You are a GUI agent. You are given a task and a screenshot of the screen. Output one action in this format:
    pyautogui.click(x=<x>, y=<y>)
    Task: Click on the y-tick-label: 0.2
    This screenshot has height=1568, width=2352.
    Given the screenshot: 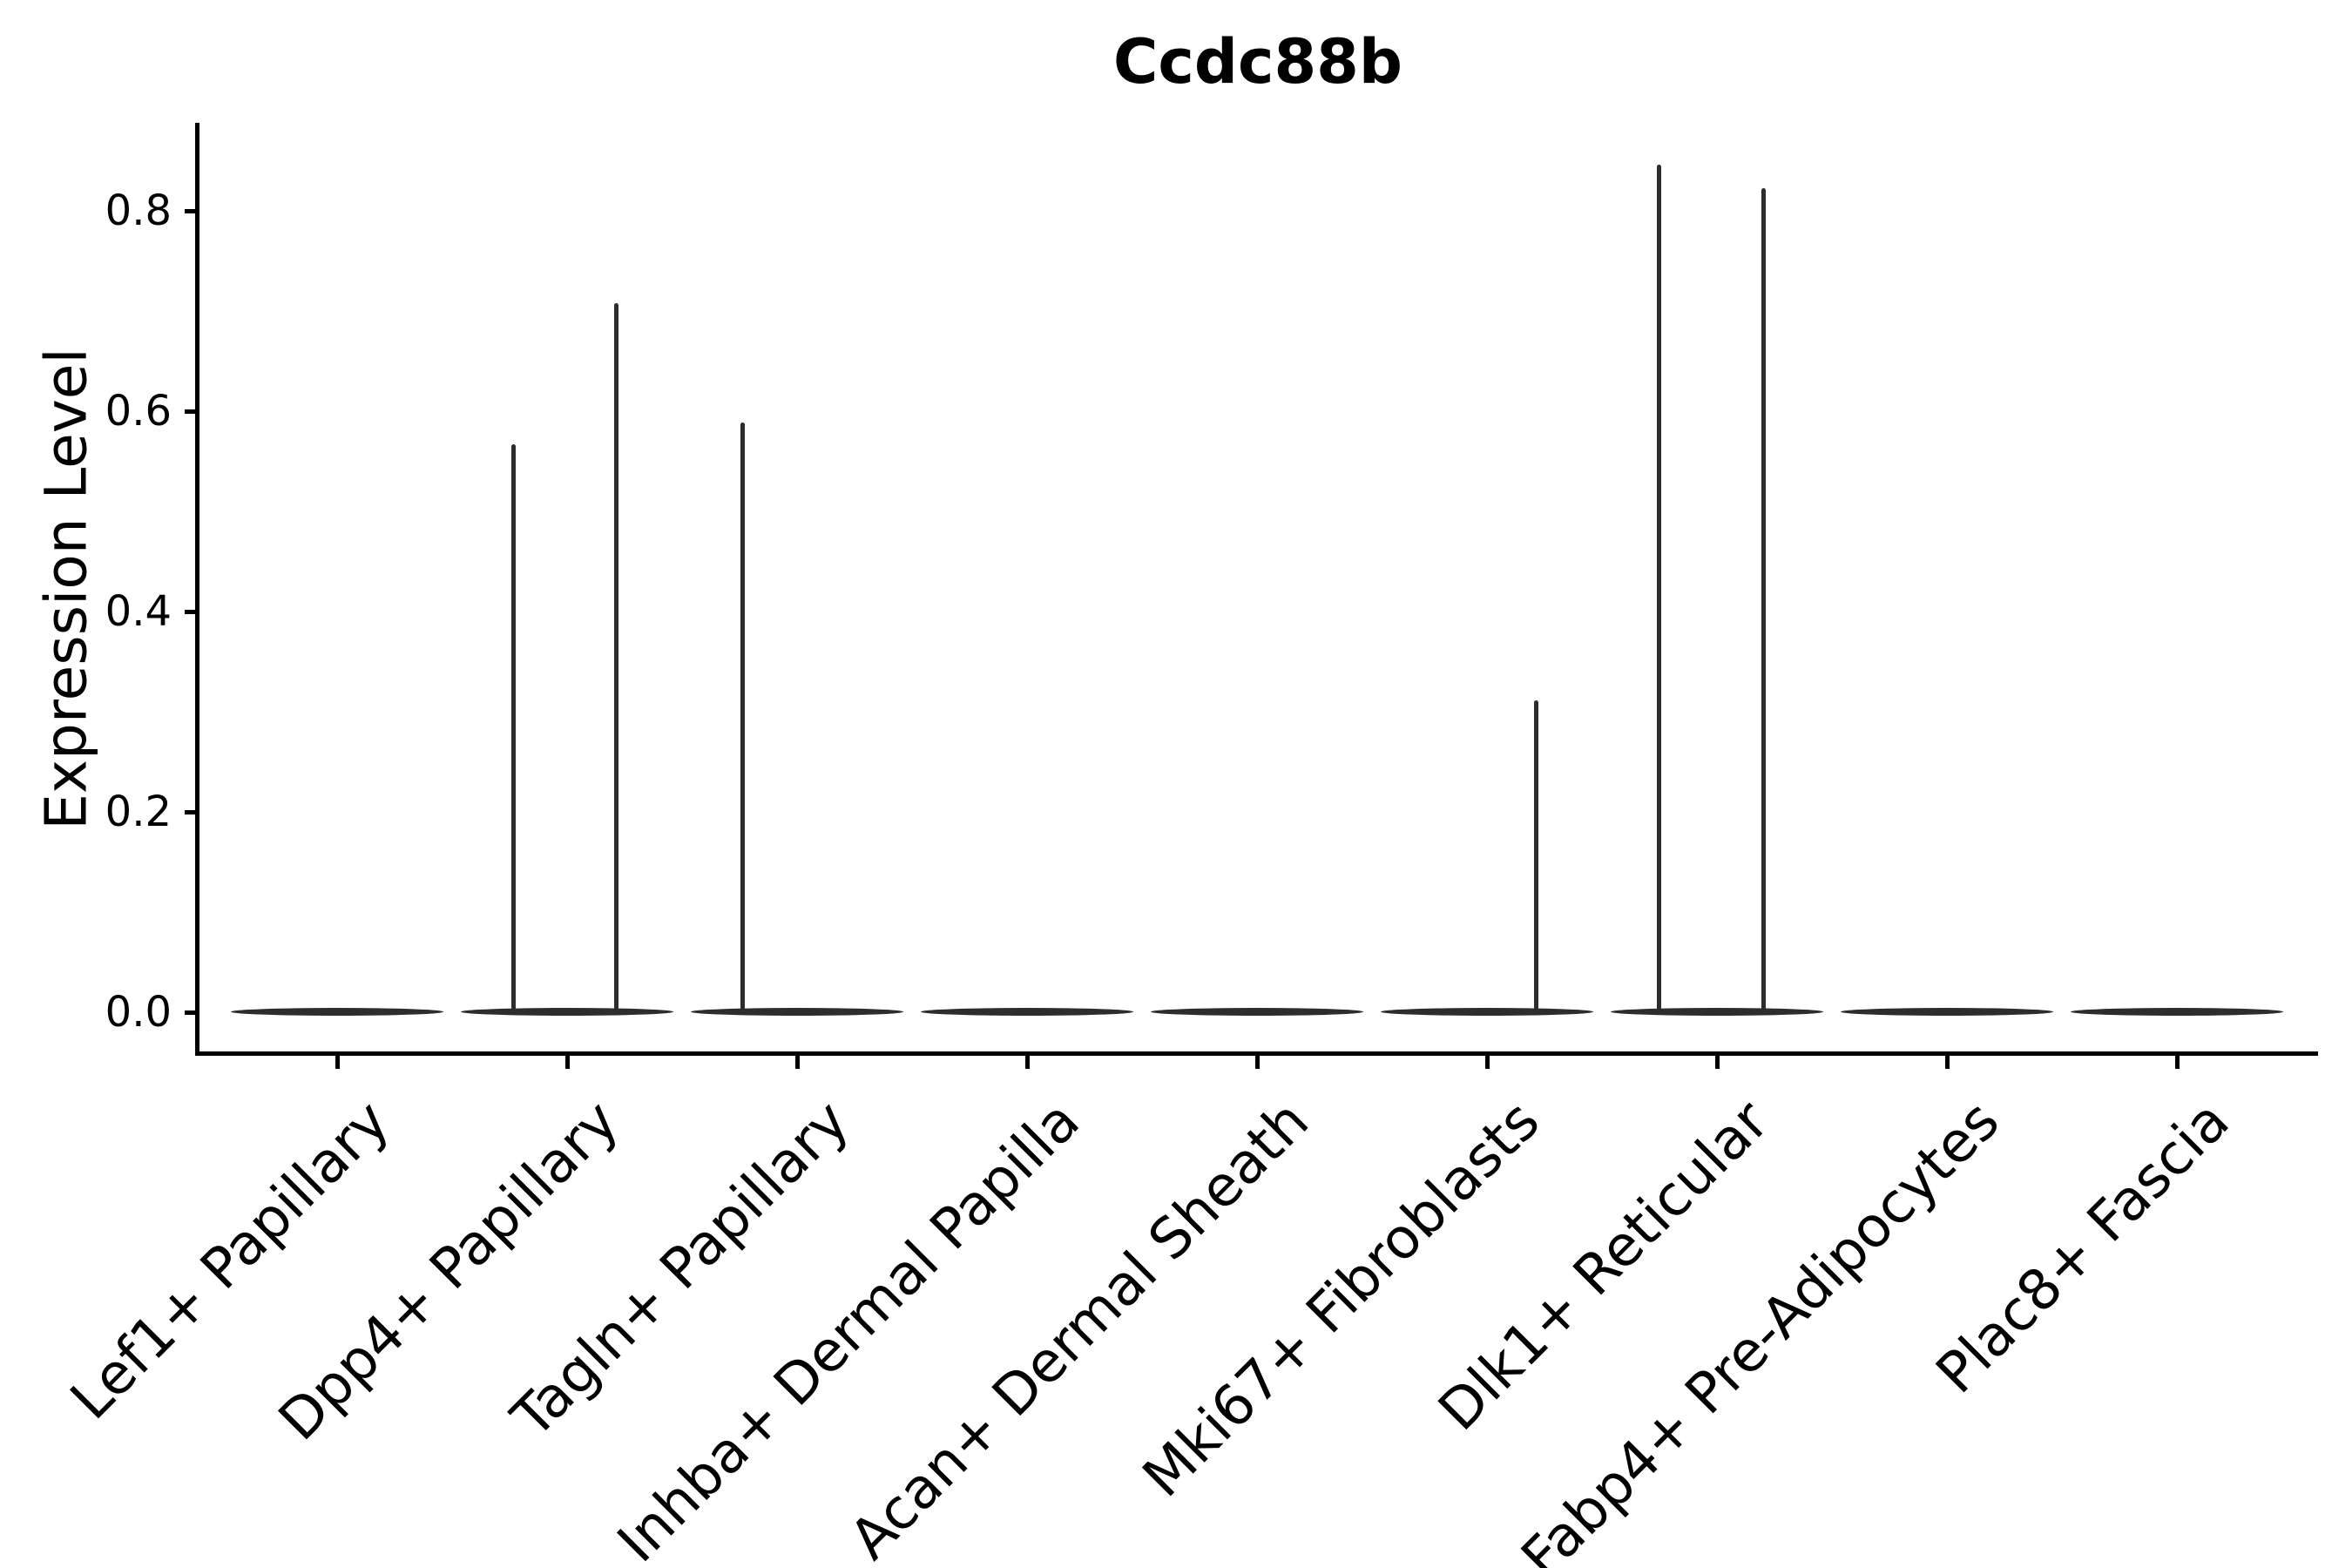 What is the action you would take?
    pyautogui.click(x=138, y=811)
    